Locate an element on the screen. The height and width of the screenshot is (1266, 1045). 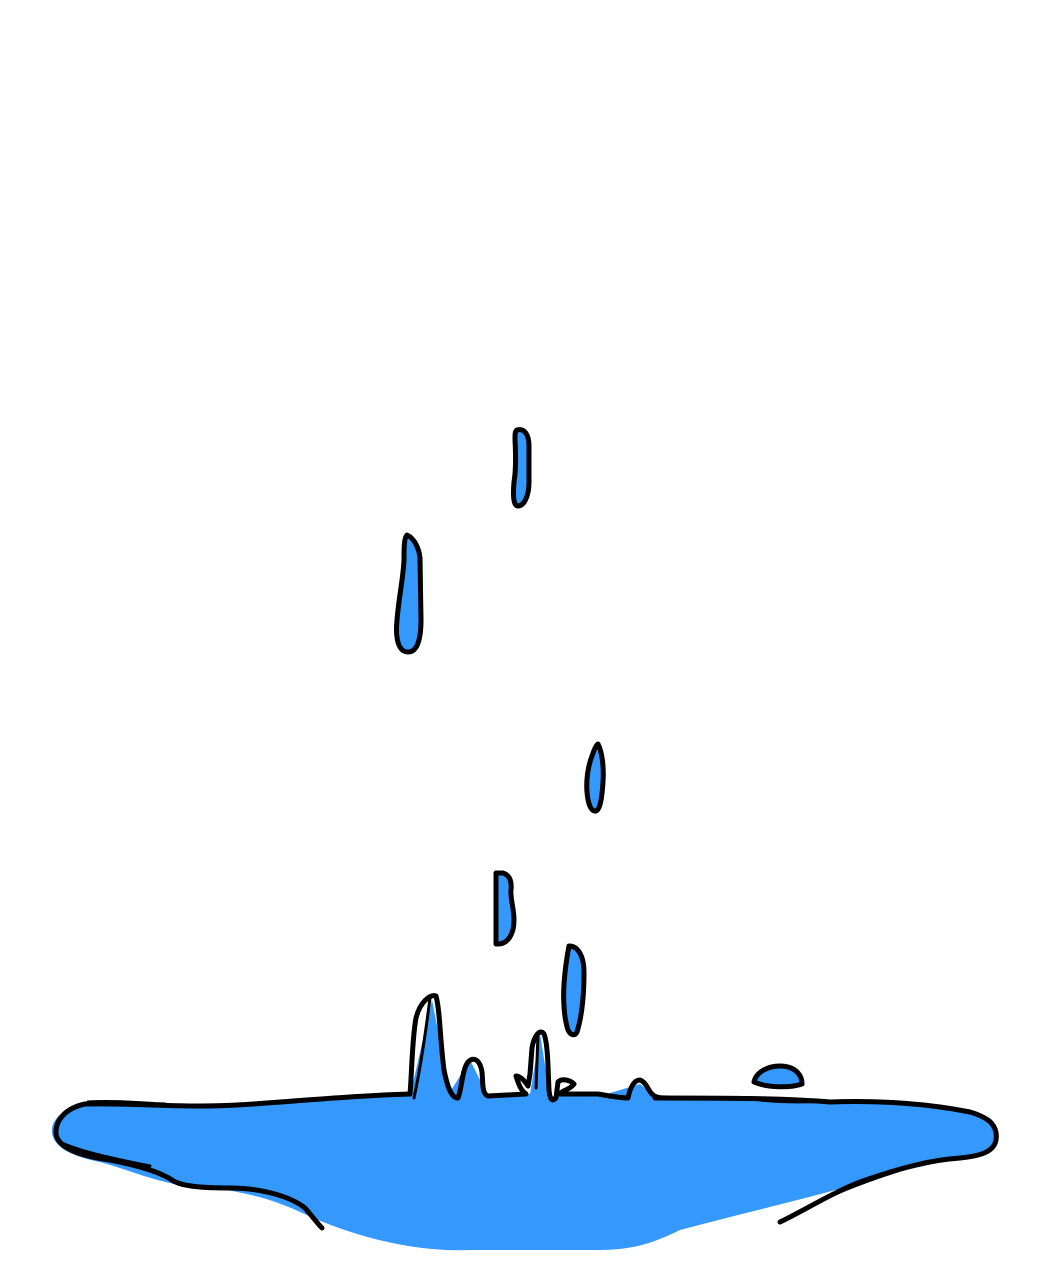
puddle-outline-right-echo is located at coordinates (840, 1153).